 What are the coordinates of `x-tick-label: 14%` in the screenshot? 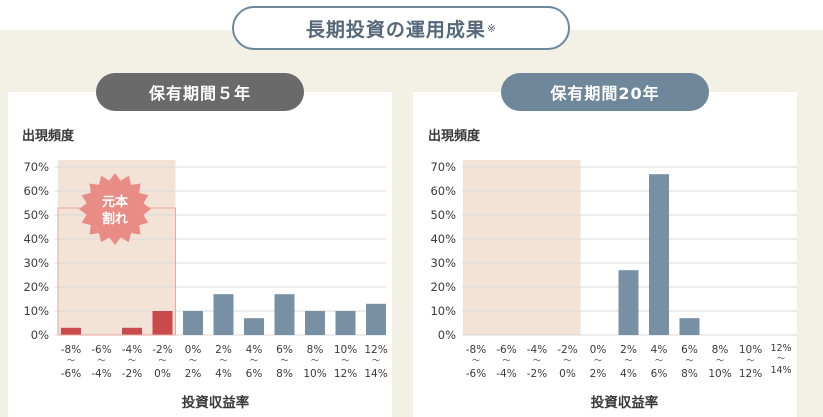 It's located at (375, 374).